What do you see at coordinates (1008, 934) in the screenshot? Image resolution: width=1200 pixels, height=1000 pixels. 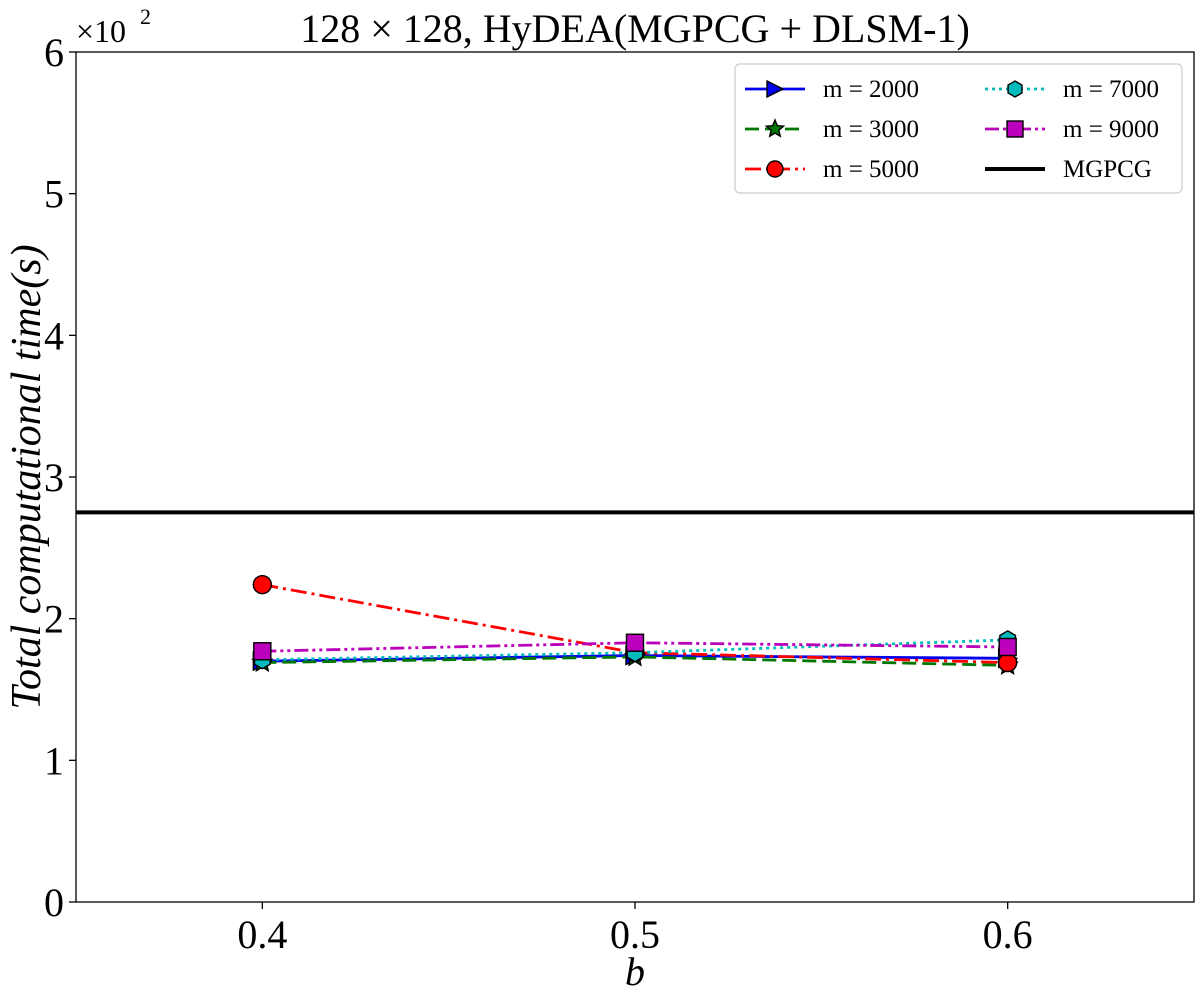 I see `x-tick-label: 0.6` at bounding box center [1008, 934].